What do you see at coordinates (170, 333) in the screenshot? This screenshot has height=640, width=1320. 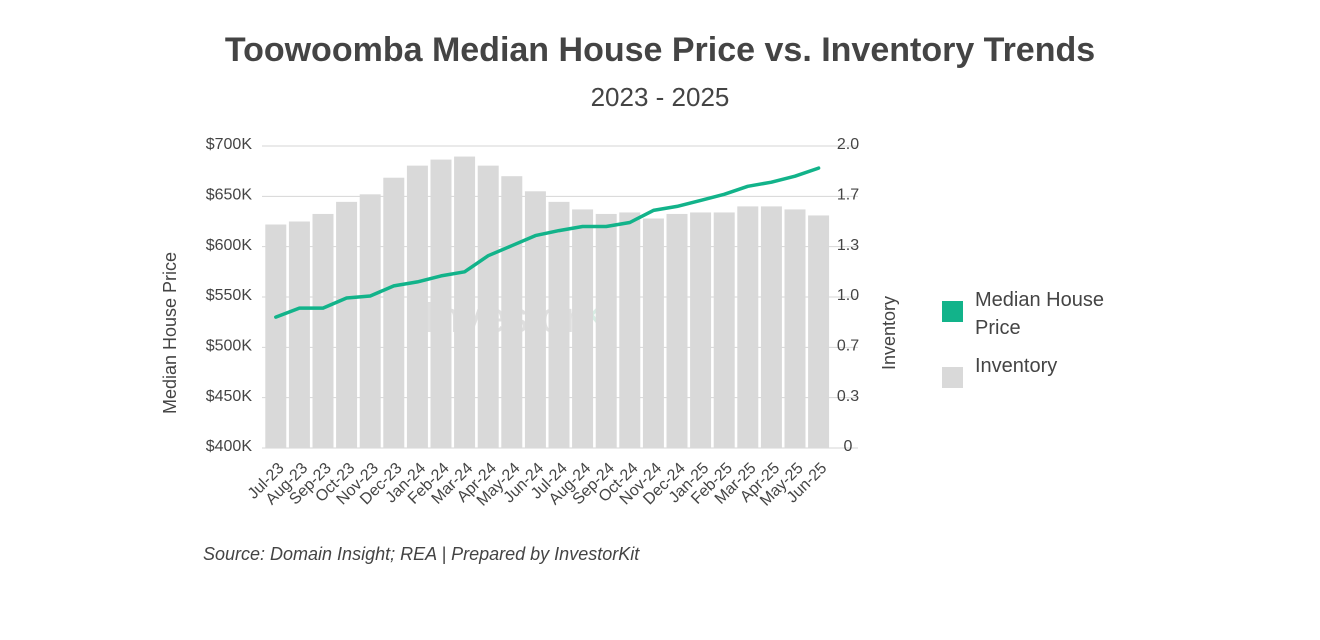 I see `y-axis-label: Median House Price` at bounding box center [170, 333].